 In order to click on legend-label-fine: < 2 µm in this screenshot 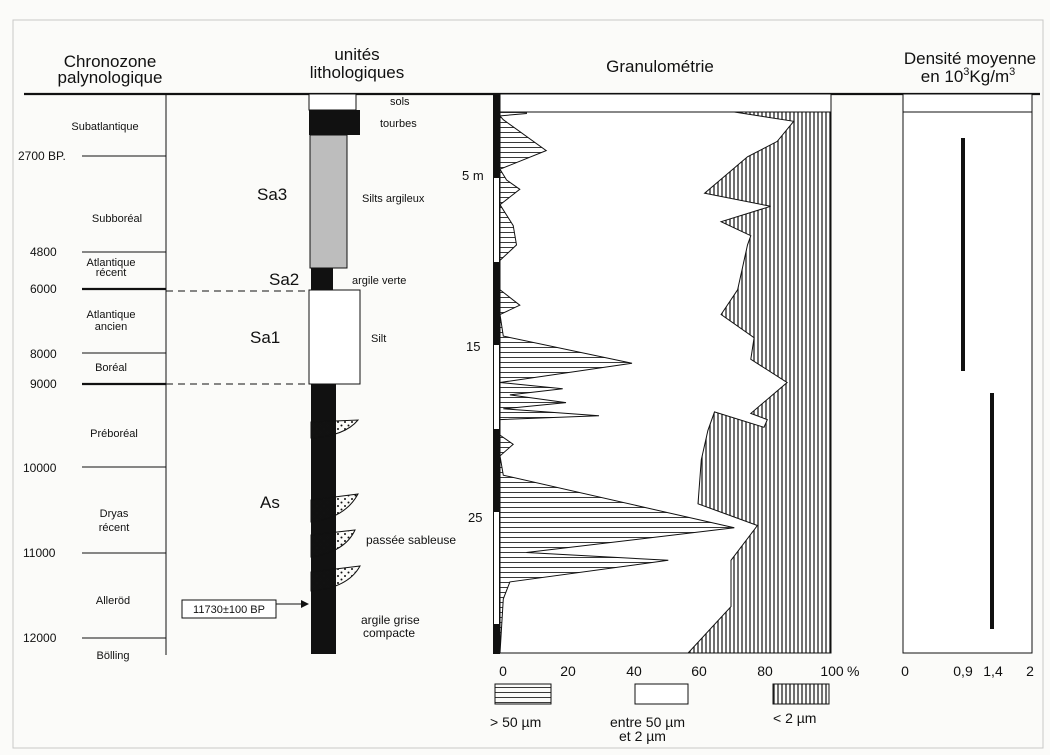, I will do `click(794, 718)`.